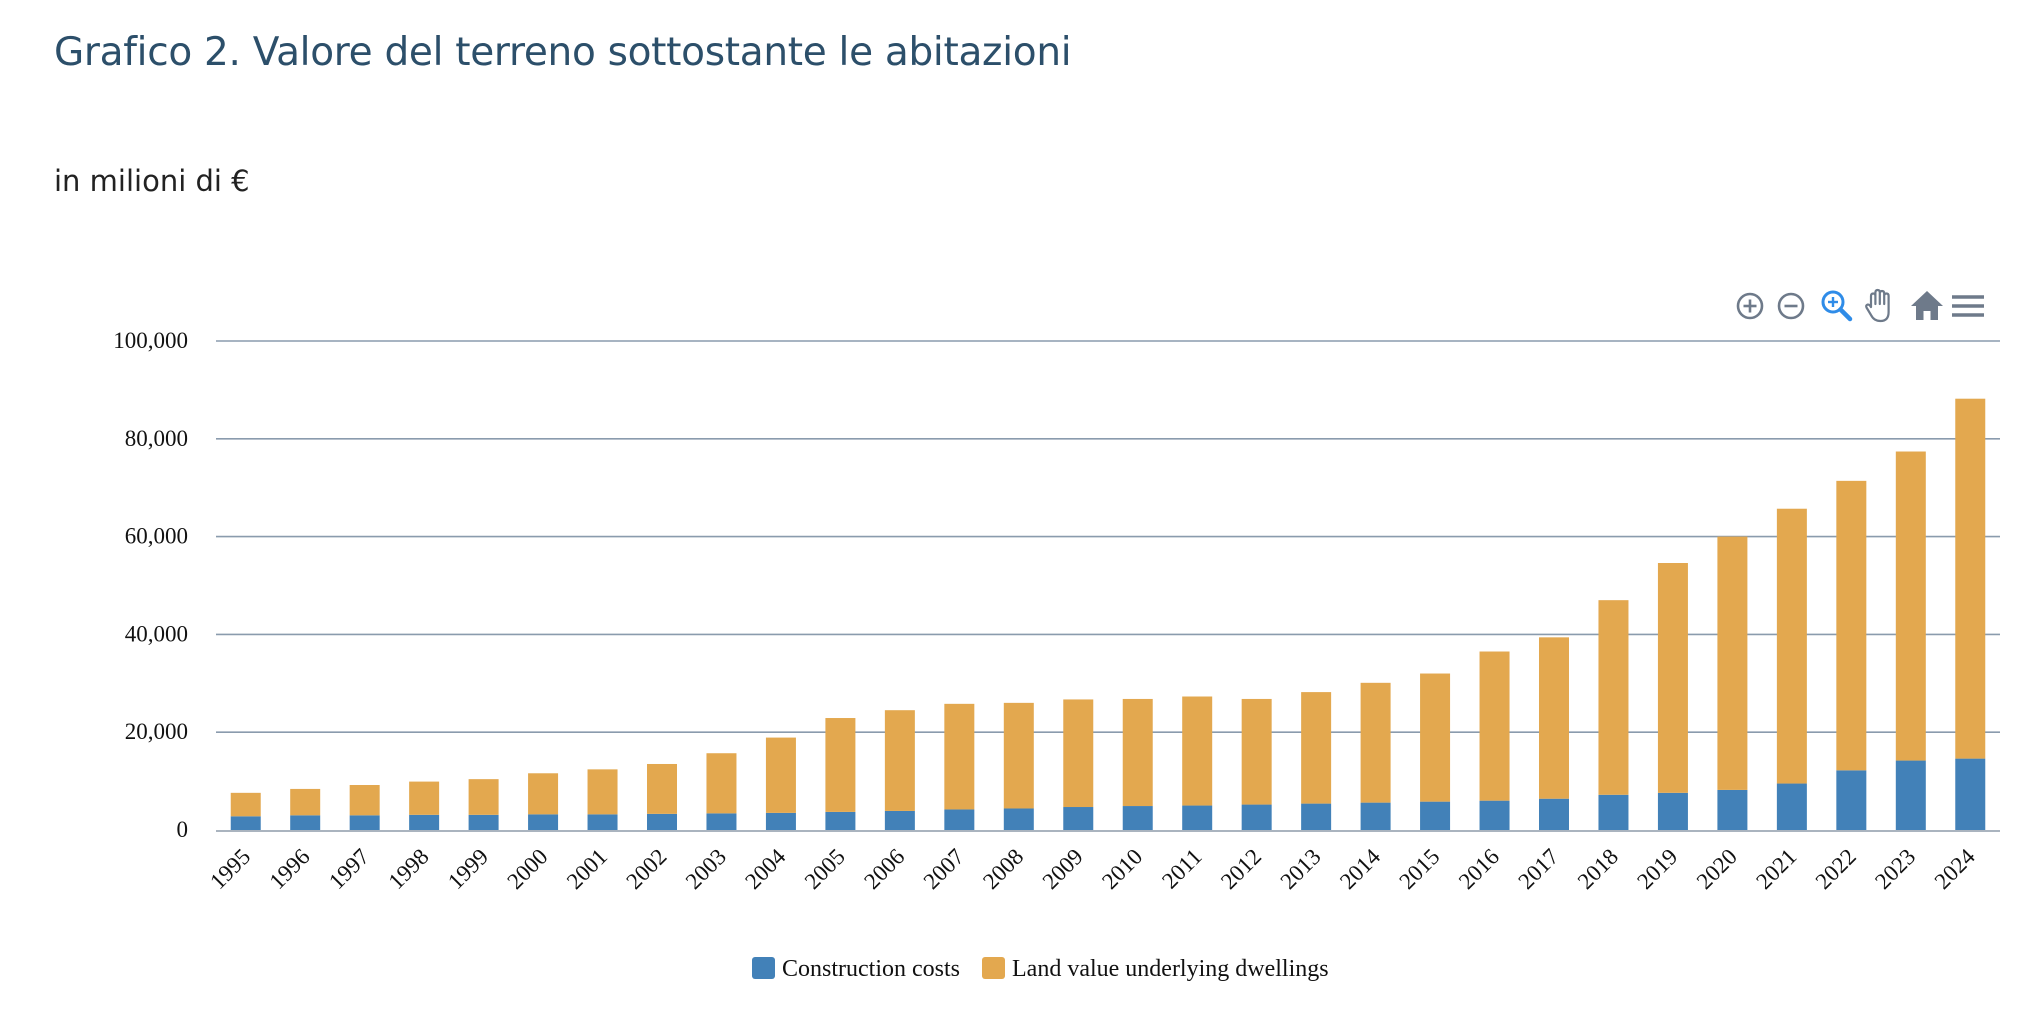  I want to click on x-tick-label: 2006, so click(884, 869).